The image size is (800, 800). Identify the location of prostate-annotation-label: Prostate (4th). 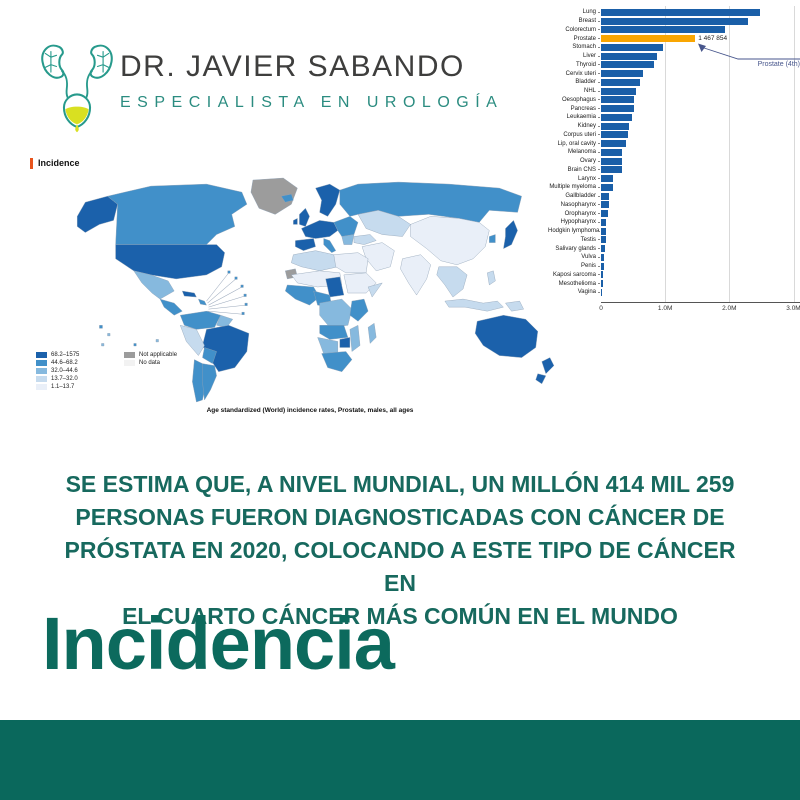
(778, 64).